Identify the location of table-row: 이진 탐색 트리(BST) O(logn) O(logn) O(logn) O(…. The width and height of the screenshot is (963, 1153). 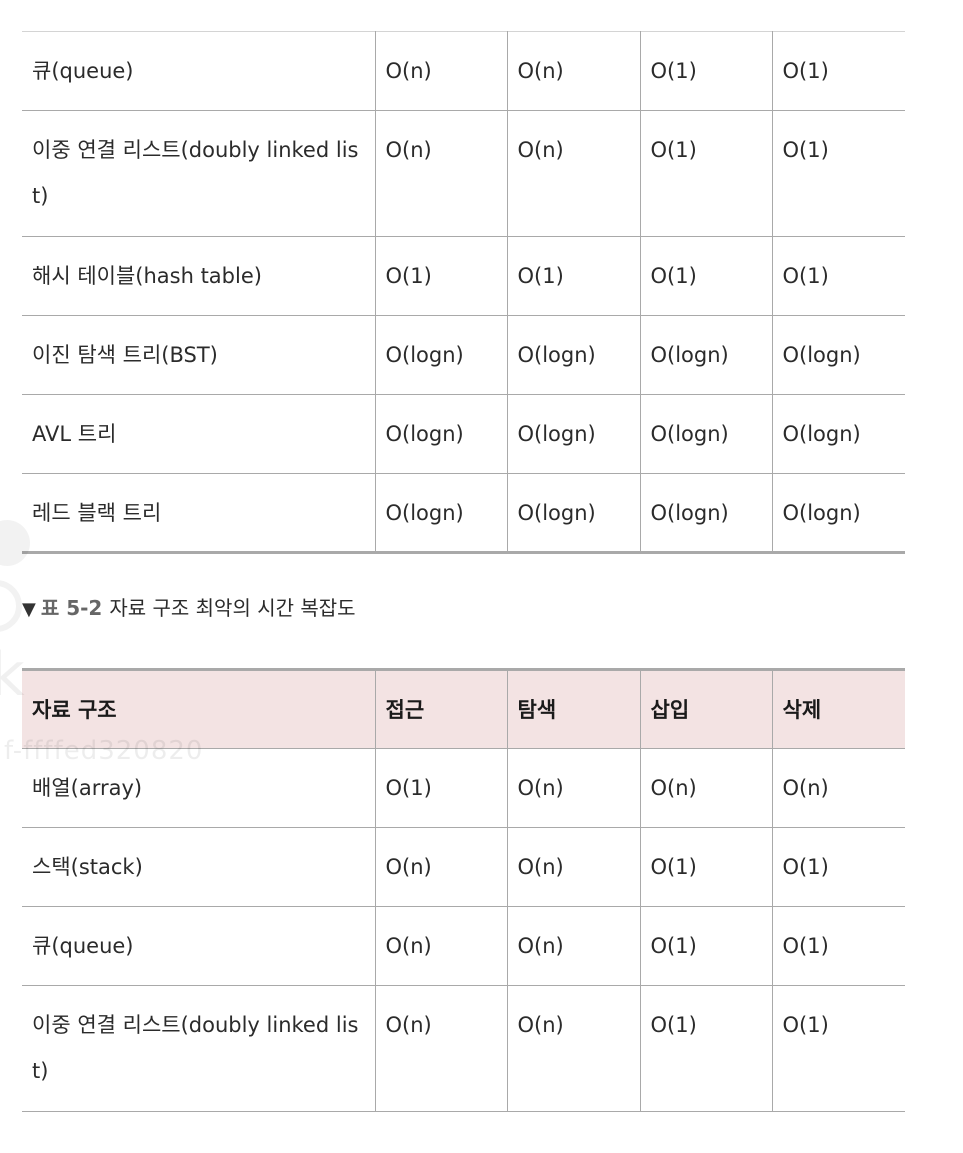
(463, 355).